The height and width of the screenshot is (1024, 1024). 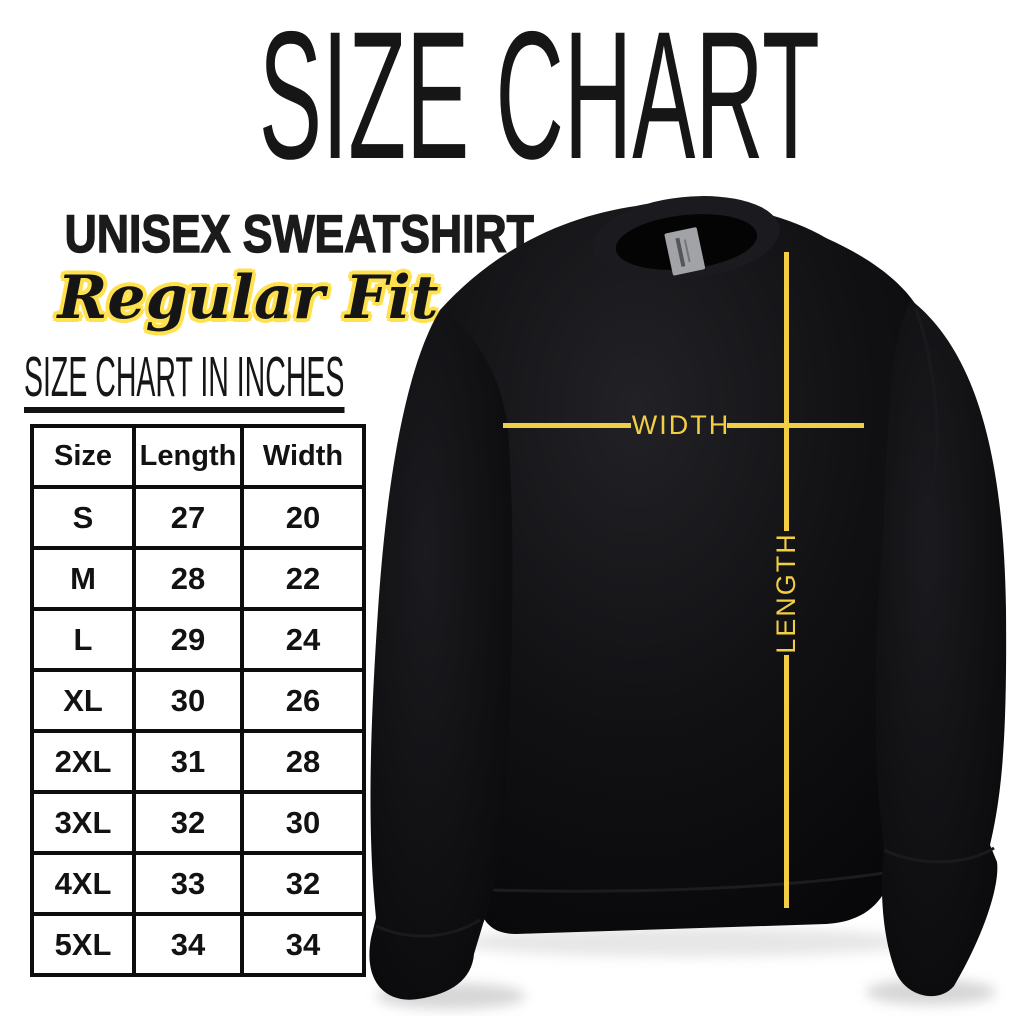 I want to click on width-cell: 24, so click(x=303, y=639).